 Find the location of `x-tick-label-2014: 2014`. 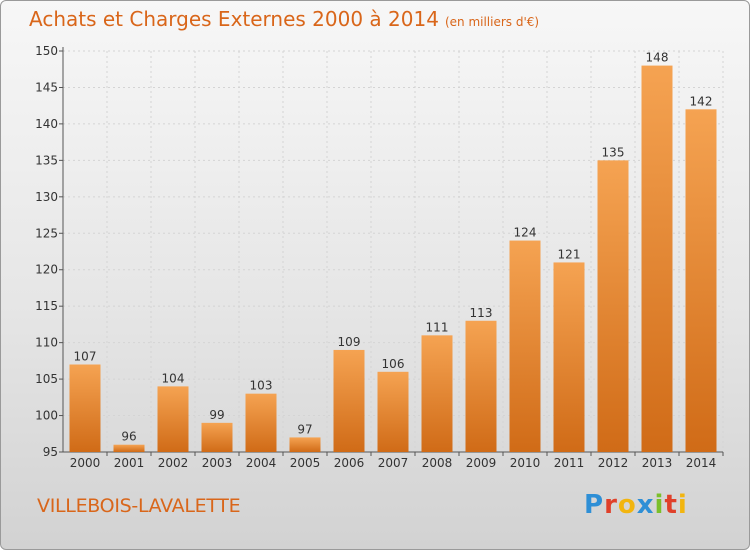

x-tick-label-2014: 2014 is located at coordinates (701, 463).